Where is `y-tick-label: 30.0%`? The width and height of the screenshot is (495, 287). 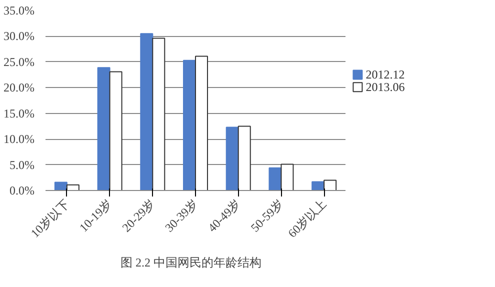 y-tick-label: 30.0% is located at coordinates (19, 36).